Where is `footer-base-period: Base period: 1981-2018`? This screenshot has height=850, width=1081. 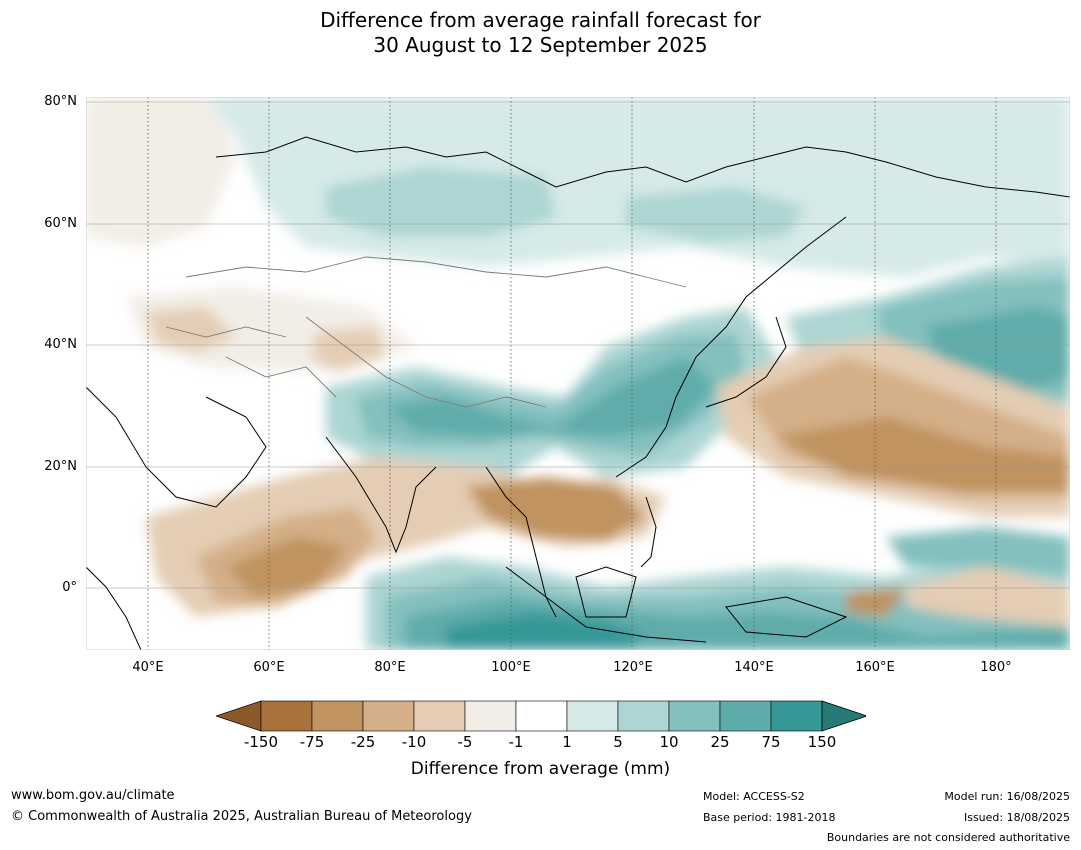
footer-base-period: Base period: 1981-2018 is located at coordinates (769, 817).